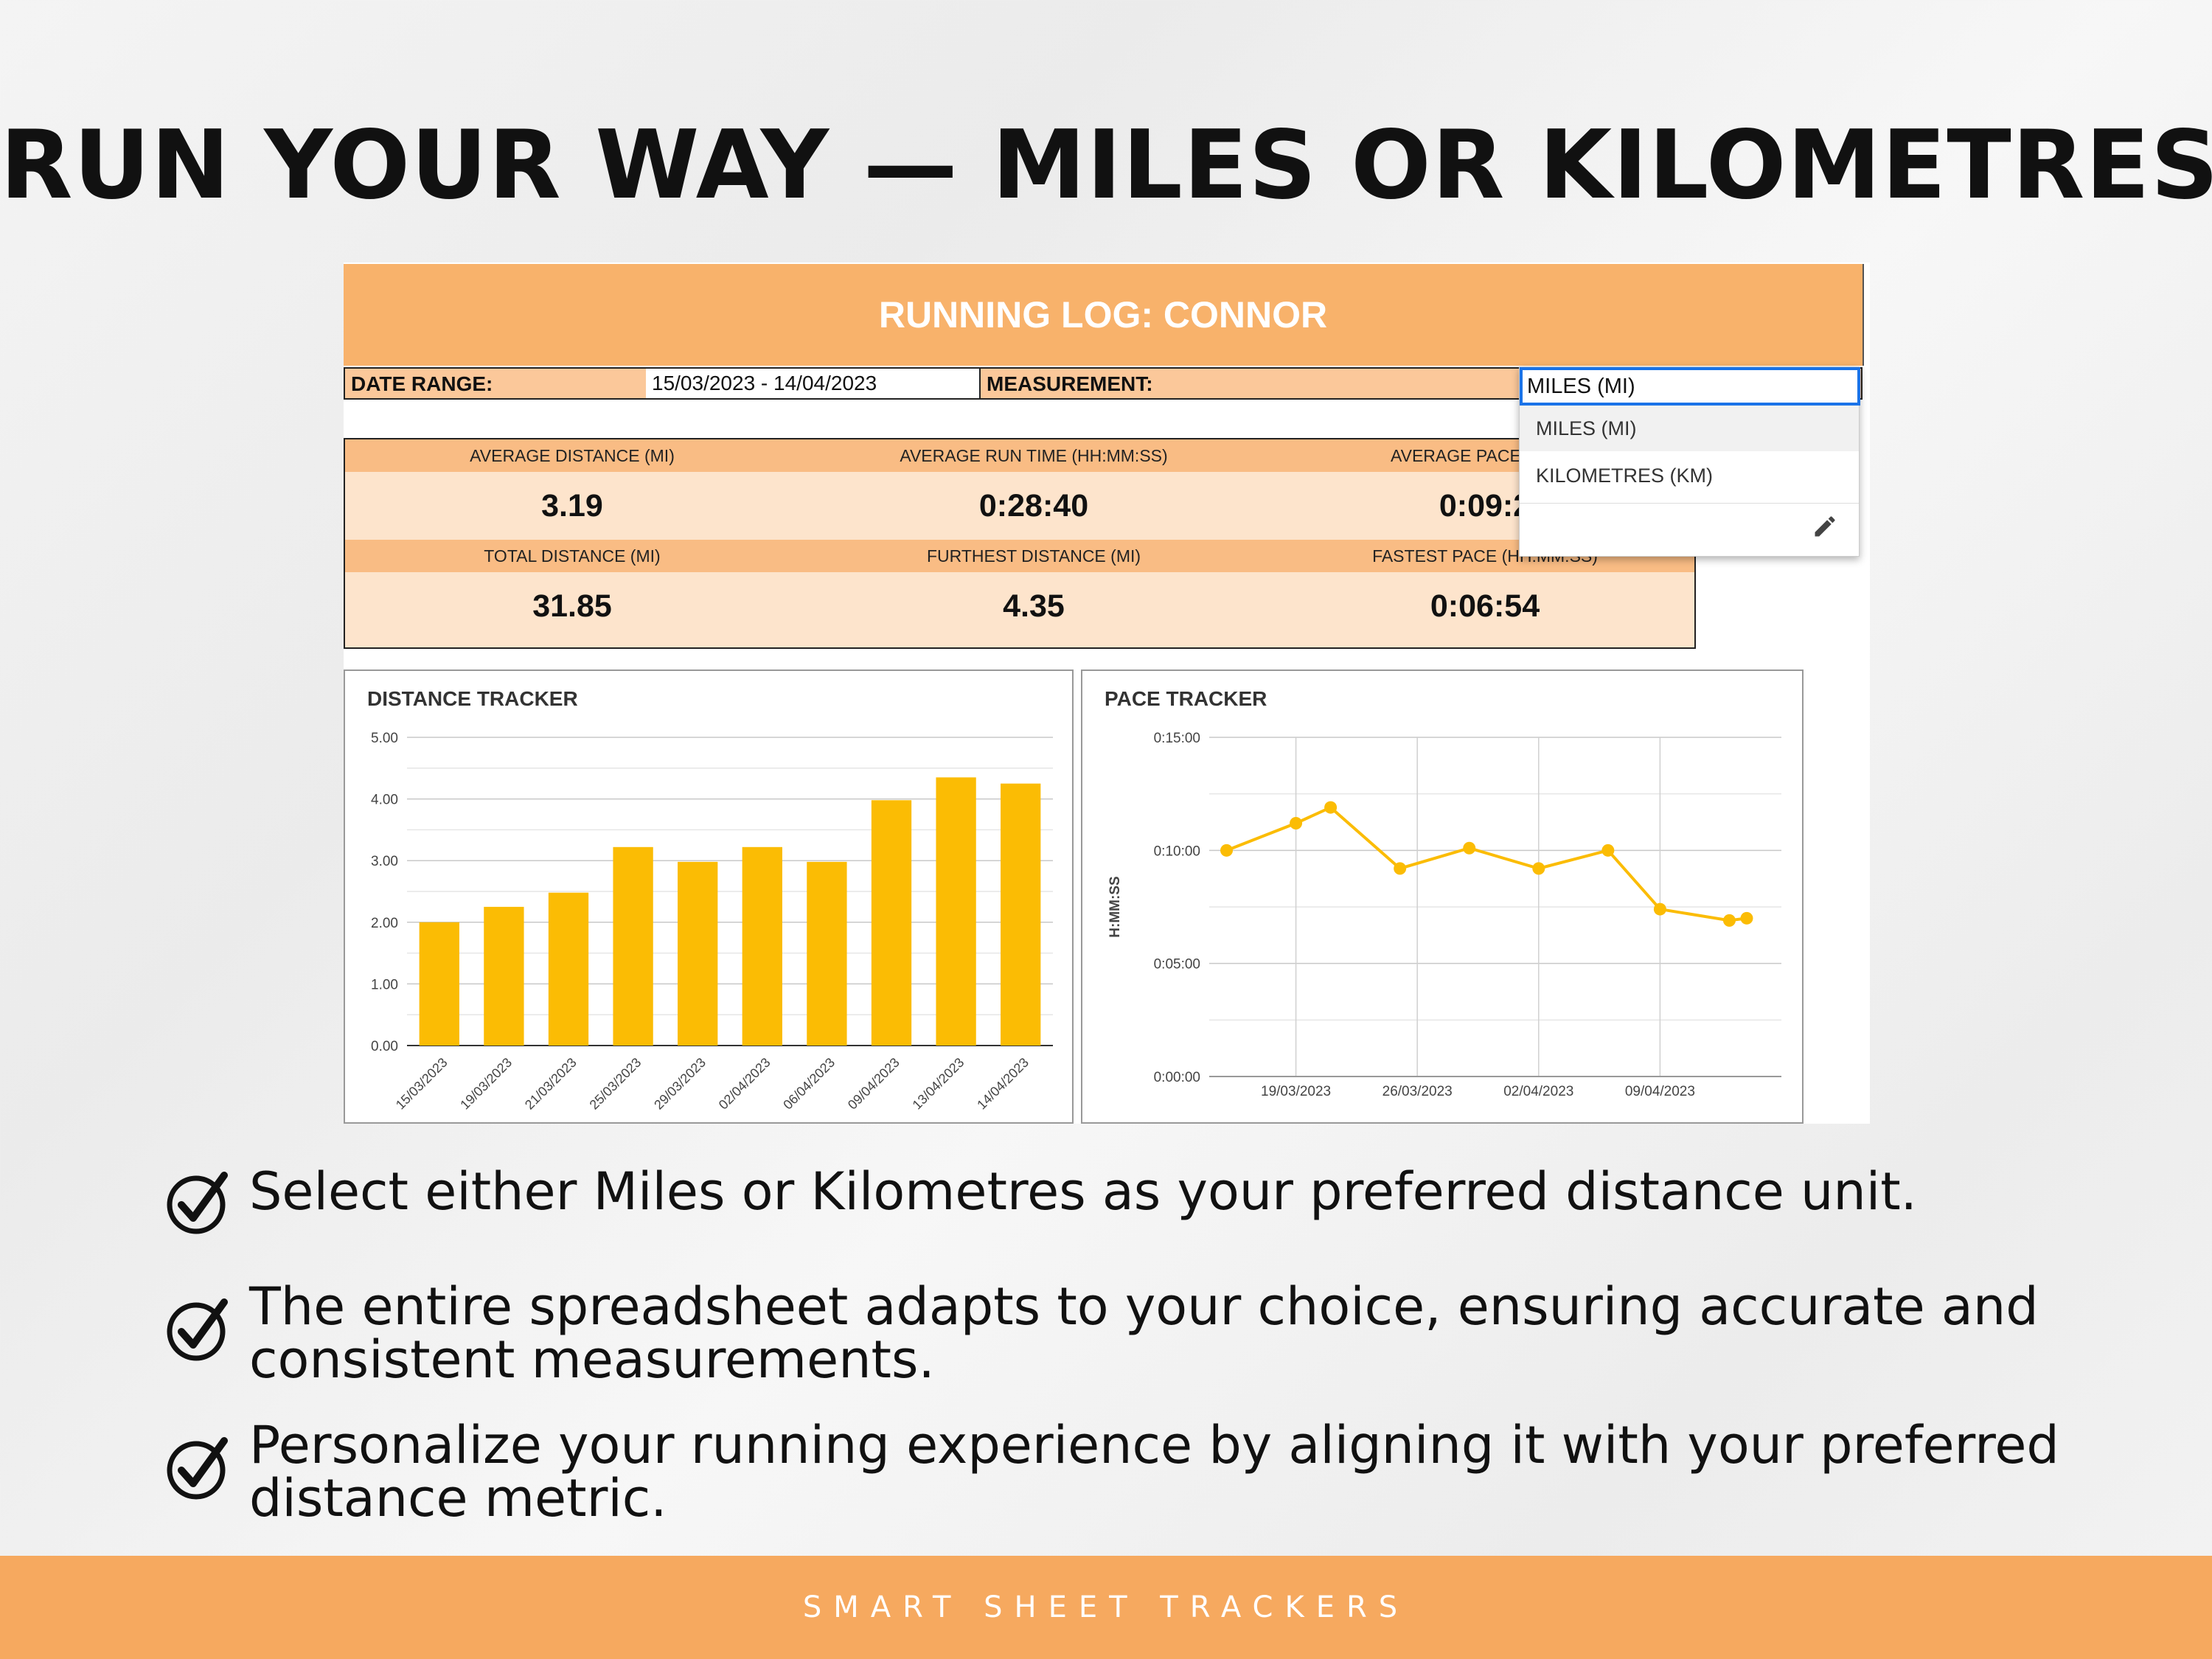 This screenshot has height=1659, width=2212. I want to click on chart-title: PACE TRACKER, so click(1186, 698).